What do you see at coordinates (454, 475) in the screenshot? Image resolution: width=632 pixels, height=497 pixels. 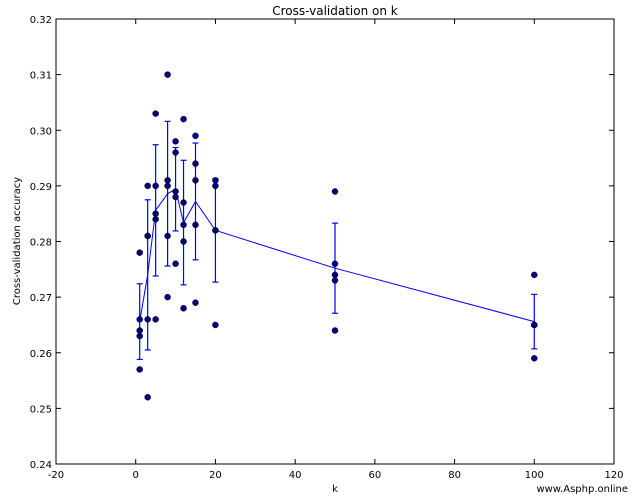 I see `x-tick-label: 80` at bounding box center [454, 475].